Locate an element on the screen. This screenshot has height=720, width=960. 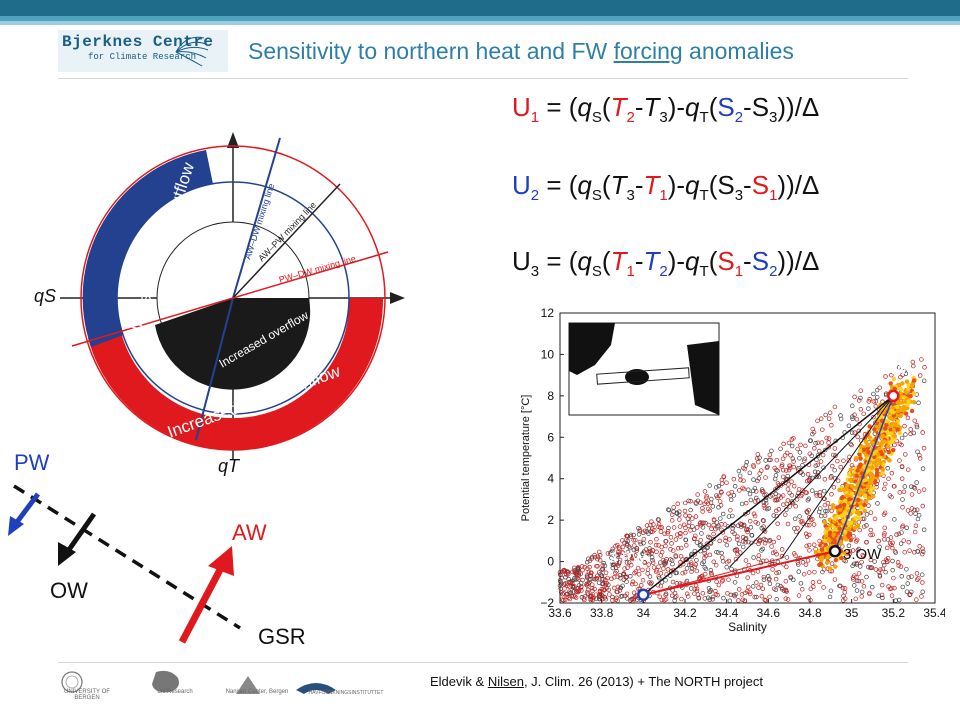
citation-text: Eldevik & is located at coordinates (459, 681).